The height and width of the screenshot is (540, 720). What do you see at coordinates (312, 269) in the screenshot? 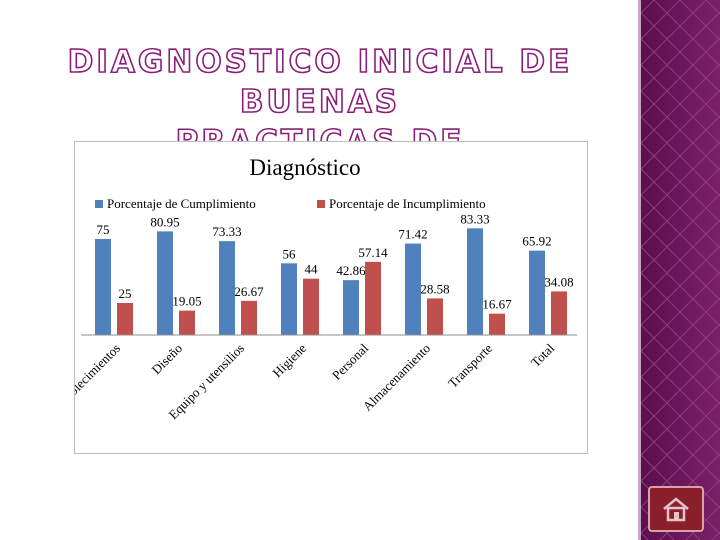
I see `data-label-2-4: 44` at bounding box center [312, 269].